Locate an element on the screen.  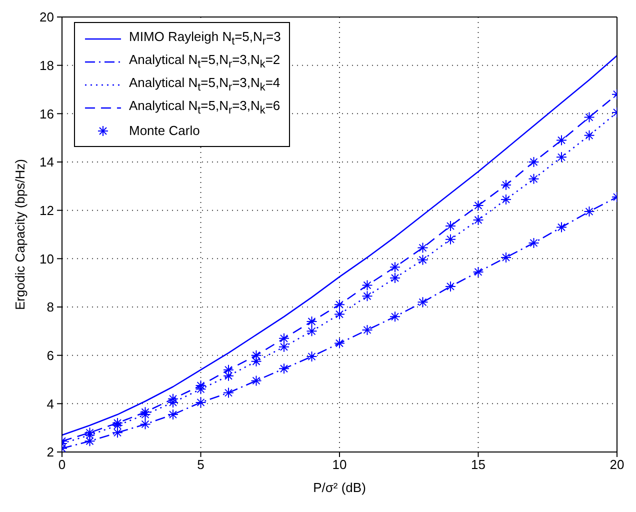
x-axis-title: P/σ² (dB) is located at coordinates (339, 487).